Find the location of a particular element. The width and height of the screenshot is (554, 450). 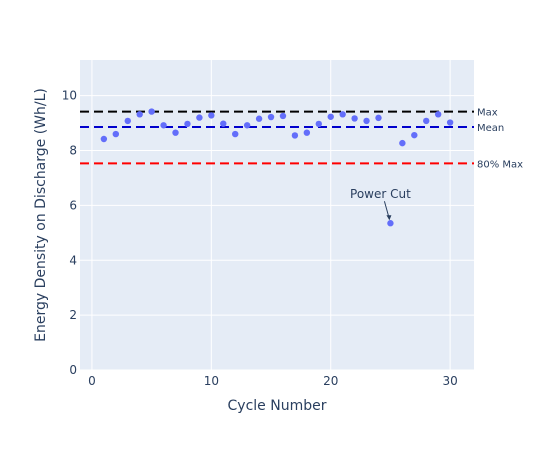

y-tick-label: 0 is located at coordinates (73, 370).